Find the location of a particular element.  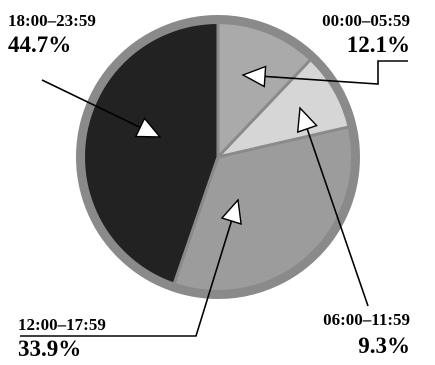

leader-line-00:00–05:59 is located at coordinates (325, 72).